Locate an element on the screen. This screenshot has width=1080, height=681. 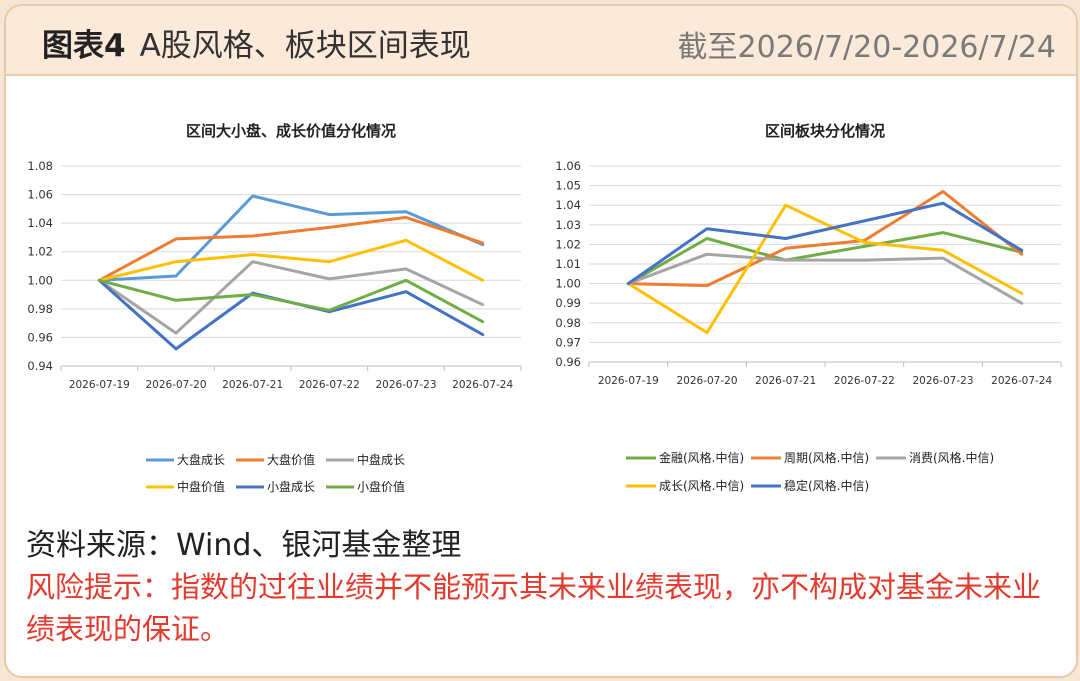
legend-label: 小盘价值 is located at coordinates (381, 486).